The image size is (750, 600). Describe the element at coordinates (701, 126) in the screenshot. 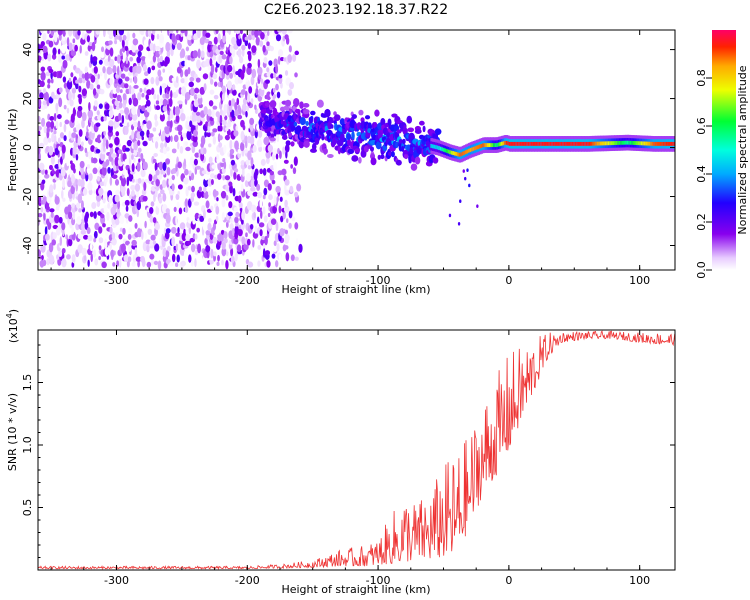

I see `colorbar-tick-label: 0.6` at that location.